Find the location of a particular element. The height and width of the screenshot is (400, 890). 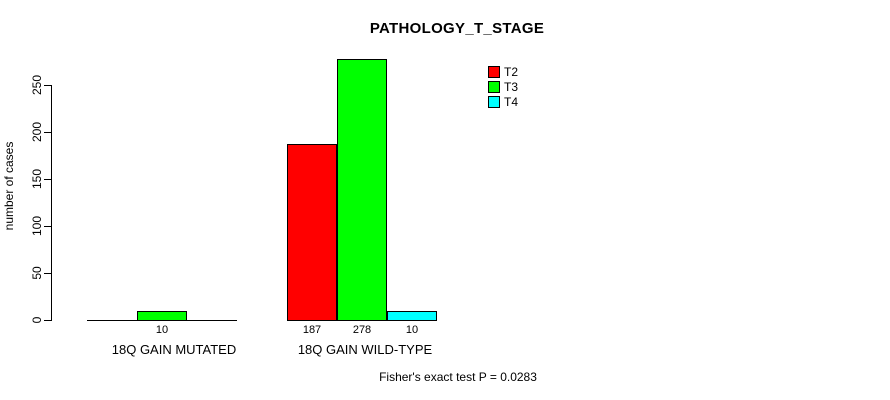

legend-label-t4: T4 is located at coordinates (511, 102).